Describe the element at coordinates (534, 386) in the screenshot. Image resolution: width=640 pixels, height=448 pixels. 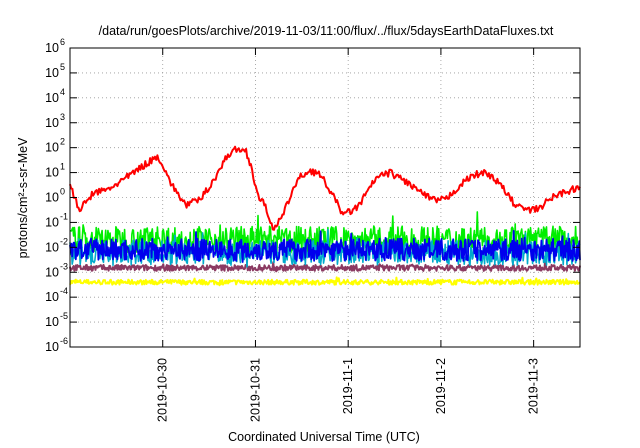
I see `x-tick-label: 2019-11-3` at that location.